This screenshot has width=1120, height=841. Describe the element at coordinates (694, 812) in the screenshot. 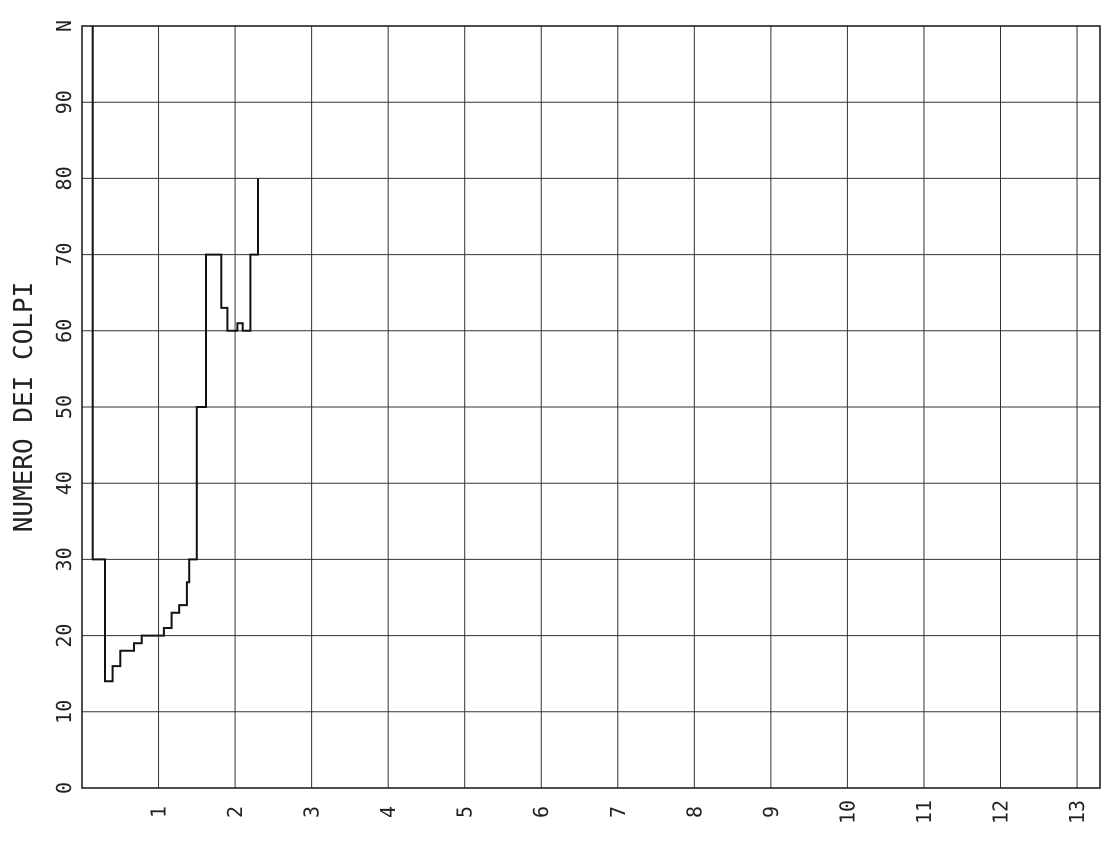

I see `x-tick-label: 8` at that location.